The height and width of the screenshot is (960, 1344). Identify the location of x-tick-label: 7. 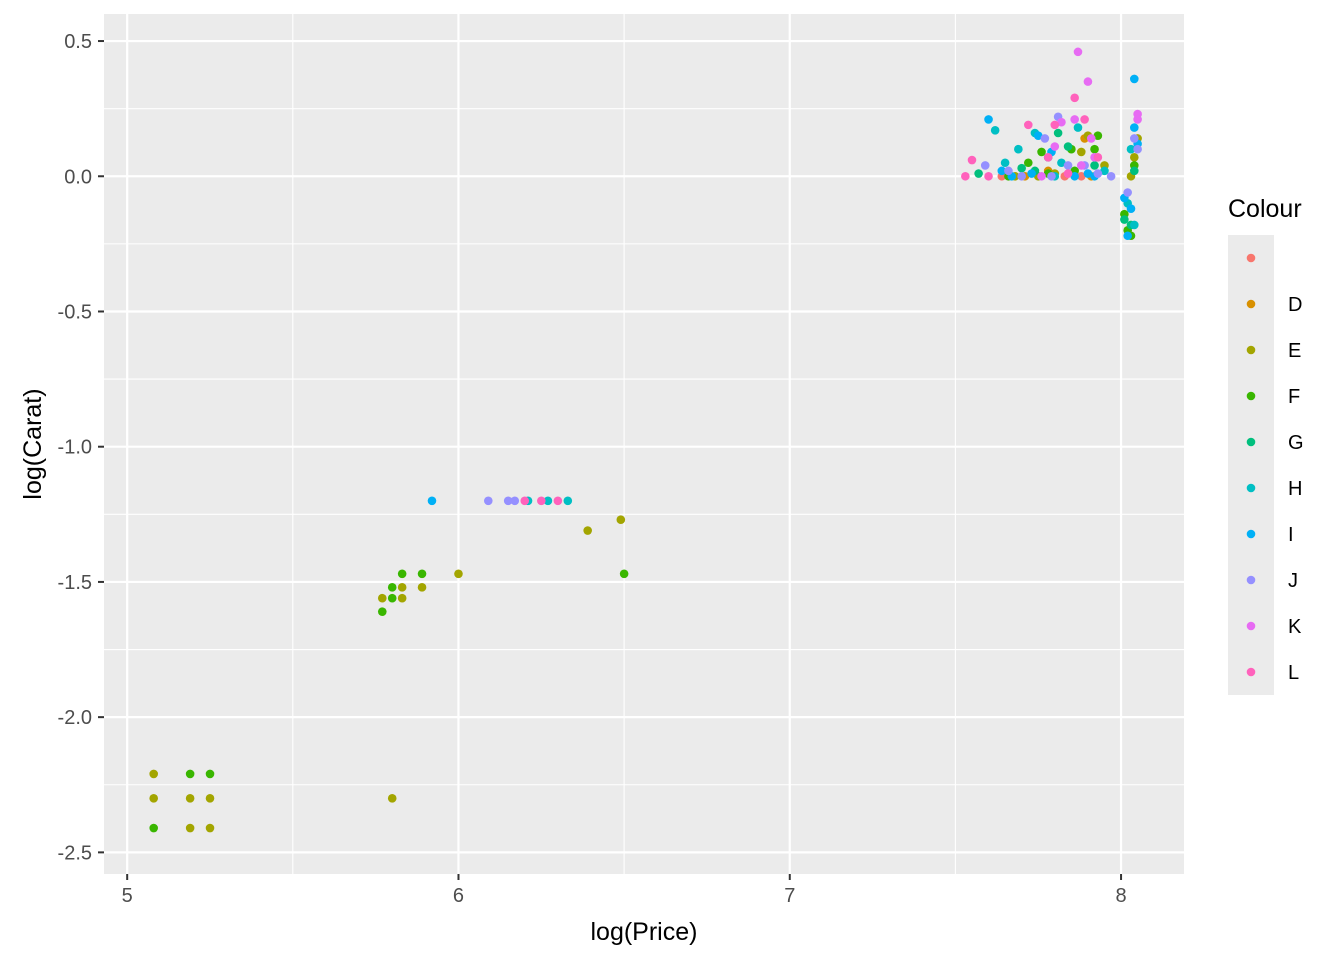
(789, 896).